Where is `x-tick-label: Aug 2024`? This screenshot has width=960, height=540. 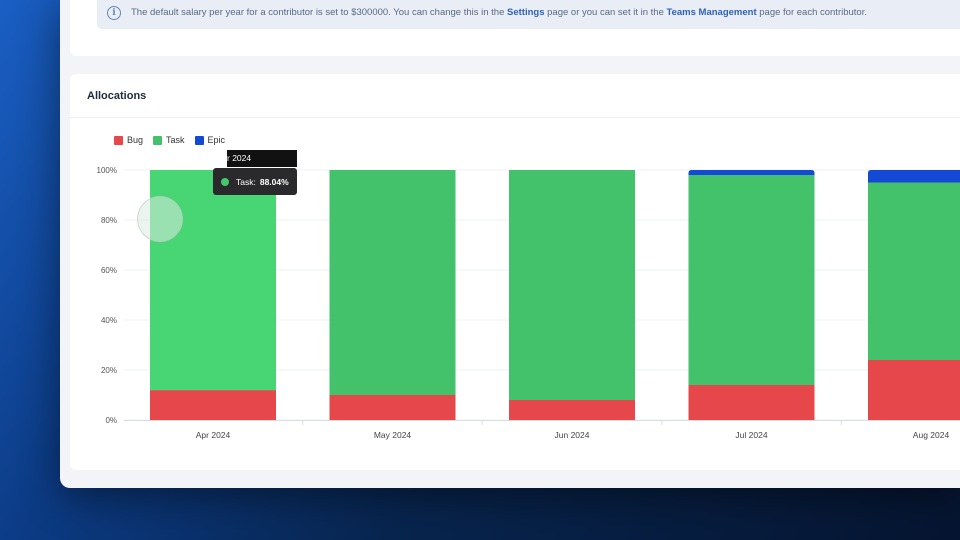
x-tick-label: Aug 2024 is located at coordinates (931, 435).